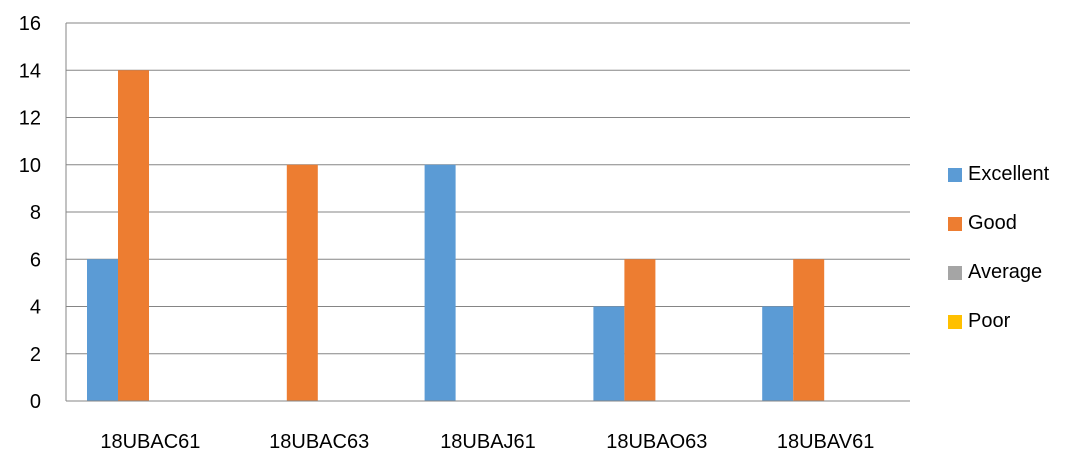 This screenshot has width=1080, height=459. I want to click on legend-label: Poor, so click(989, 321).